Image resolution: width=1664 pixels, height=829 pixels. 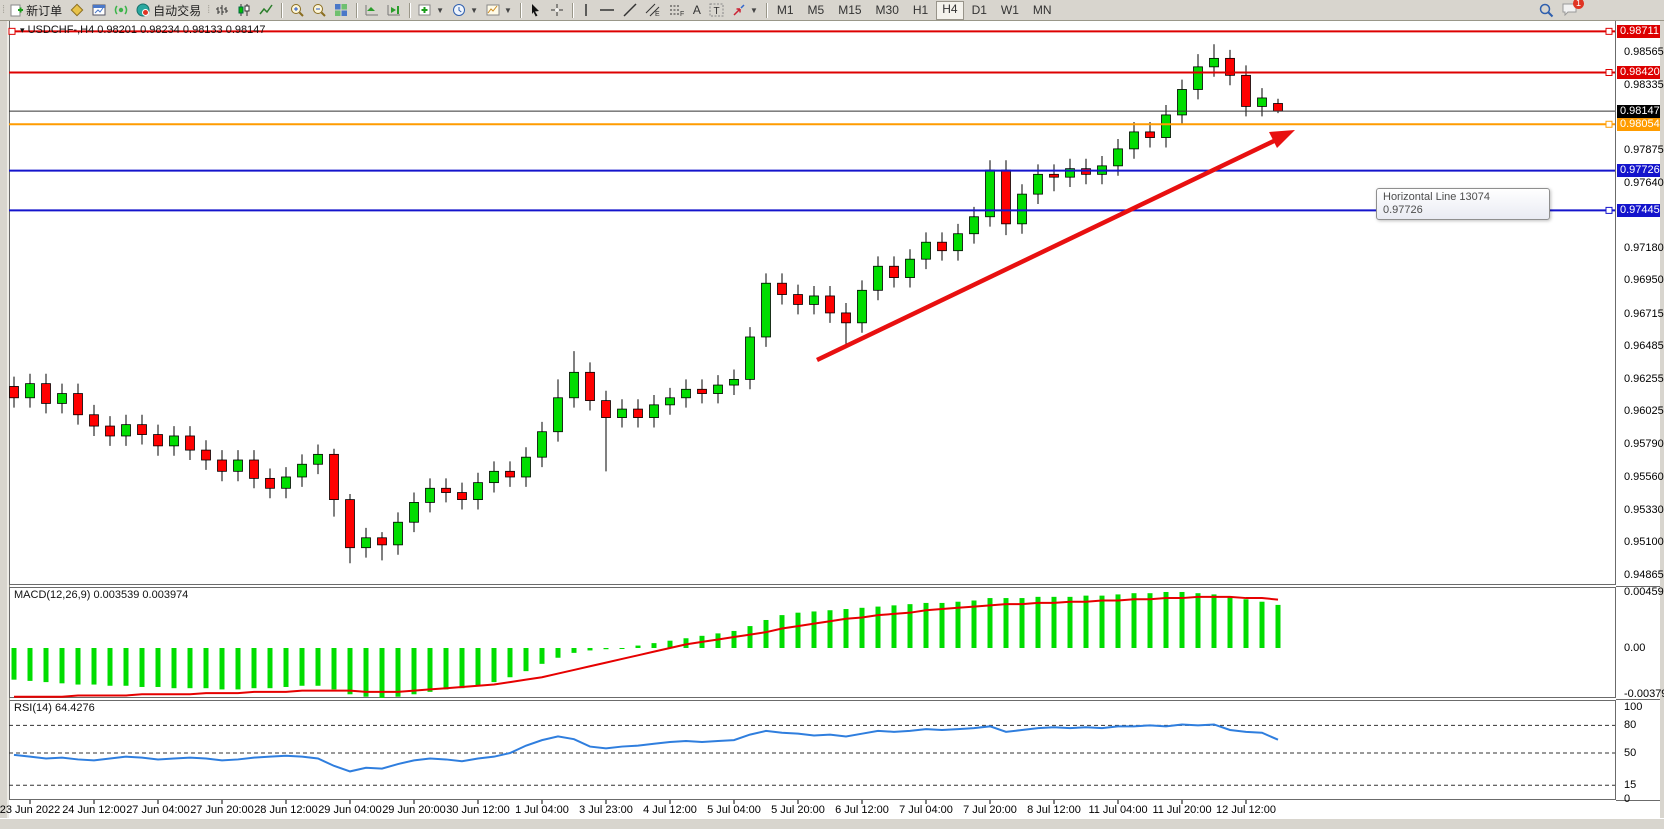 I want to click on chart-shift-icon, so click(x=394, y=10).